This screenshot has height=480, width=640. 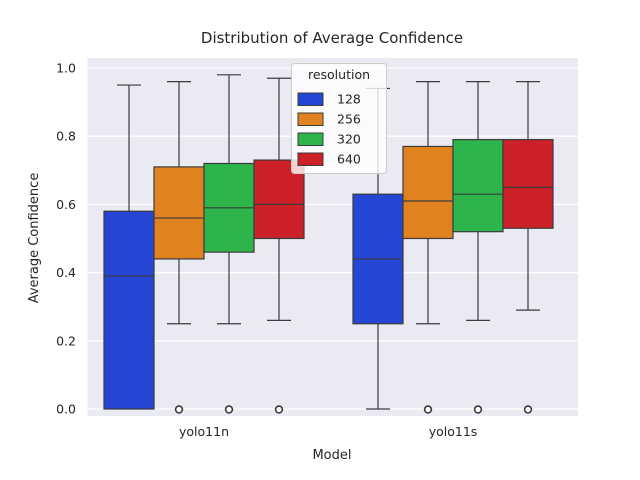 I want to click on legend: resolution 128 256 320 640, so click(x=339, y=118).